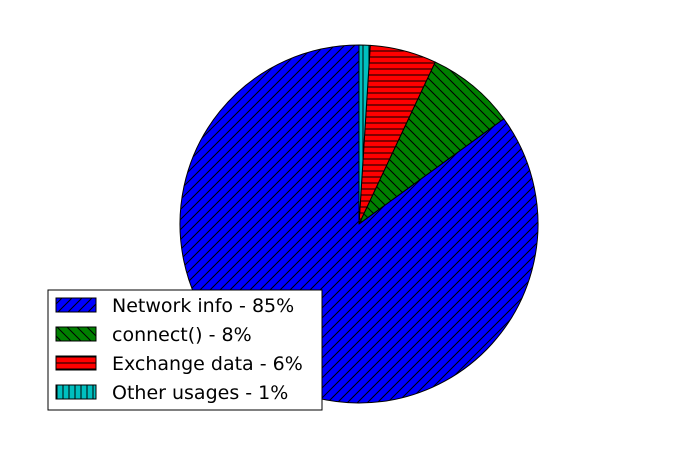 The image size is (700, 450). What do you see at coordinates (200, 393) in the screenshot?
I see `legend-label-4: Other usages - 1%` at bounding box center [200, 393].